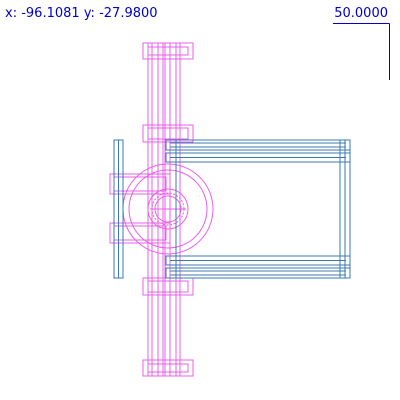 The height and width of the screenshot is (400, 400). I want to click on hub-inner-ring, so click(168, 209).